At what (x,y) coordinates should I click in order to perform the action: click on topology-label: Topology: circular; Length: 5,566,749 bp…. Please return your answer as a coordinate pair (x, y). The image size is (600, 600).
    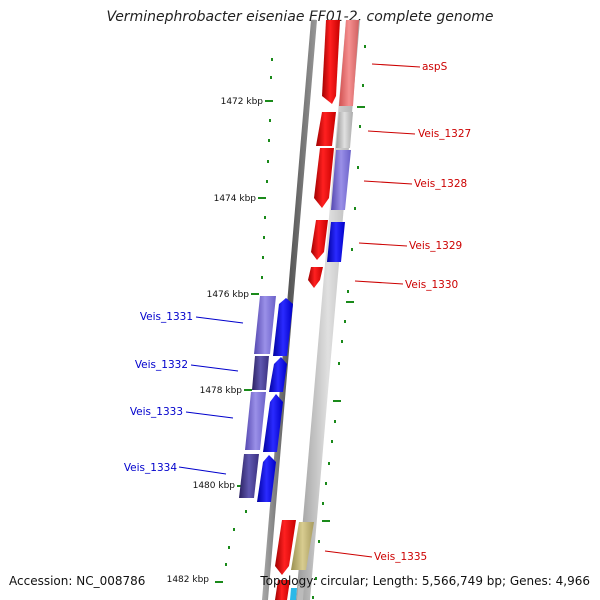
    Looking at the image, I should click on (425, 581).